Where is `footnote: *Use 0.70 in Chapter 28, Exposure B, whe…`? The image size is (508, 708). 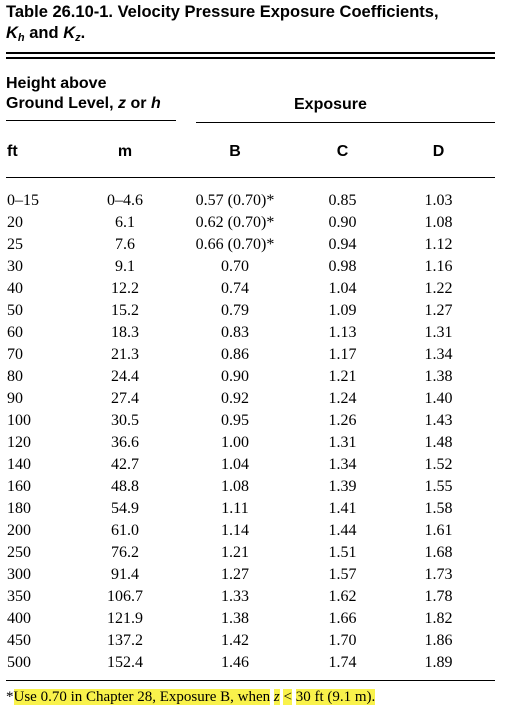
footnote: *Use 0.70 in Chapter 28, Exposure B, whe… is located at coordinates (191, 697).